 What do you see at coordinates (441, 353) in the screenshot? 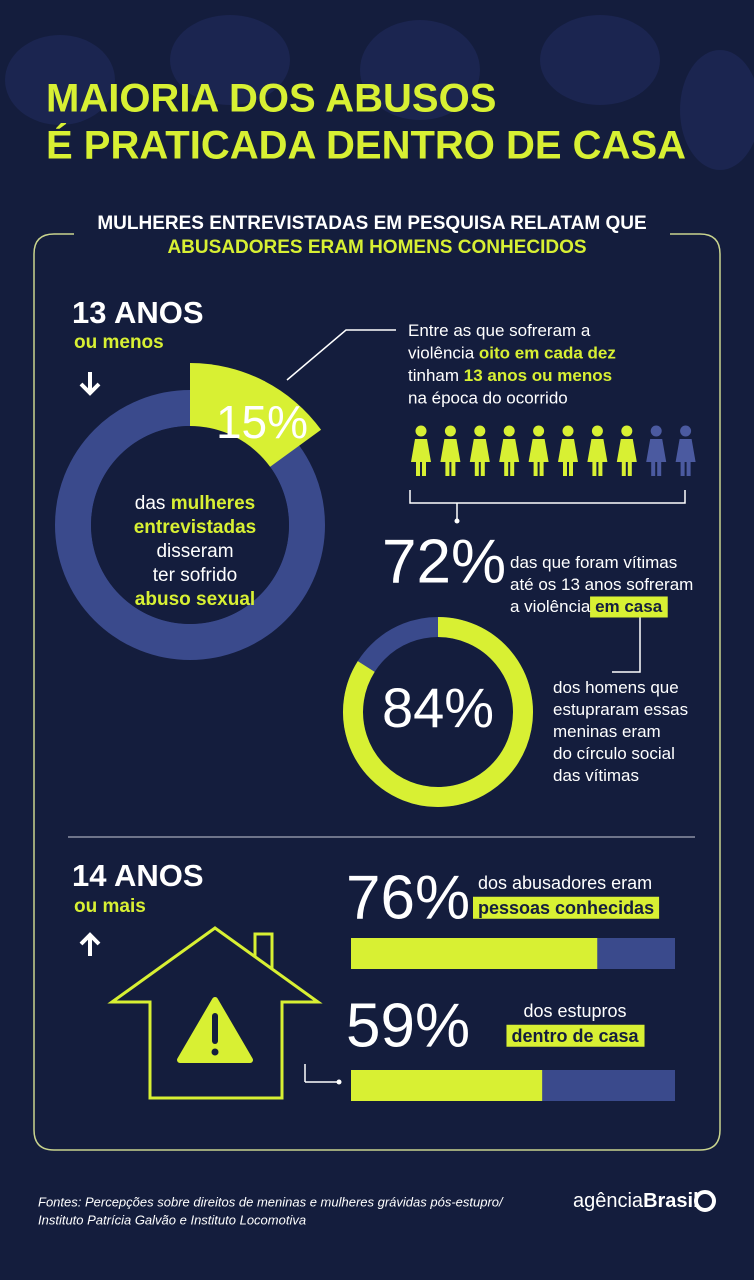
I see `text-segment: violência` at bounding box center [441, 353].